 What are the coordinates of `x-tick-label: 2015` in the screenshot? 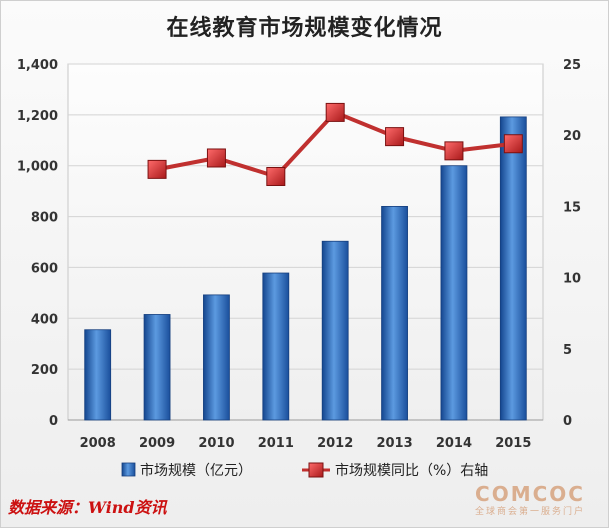 It's located at (513, 443).